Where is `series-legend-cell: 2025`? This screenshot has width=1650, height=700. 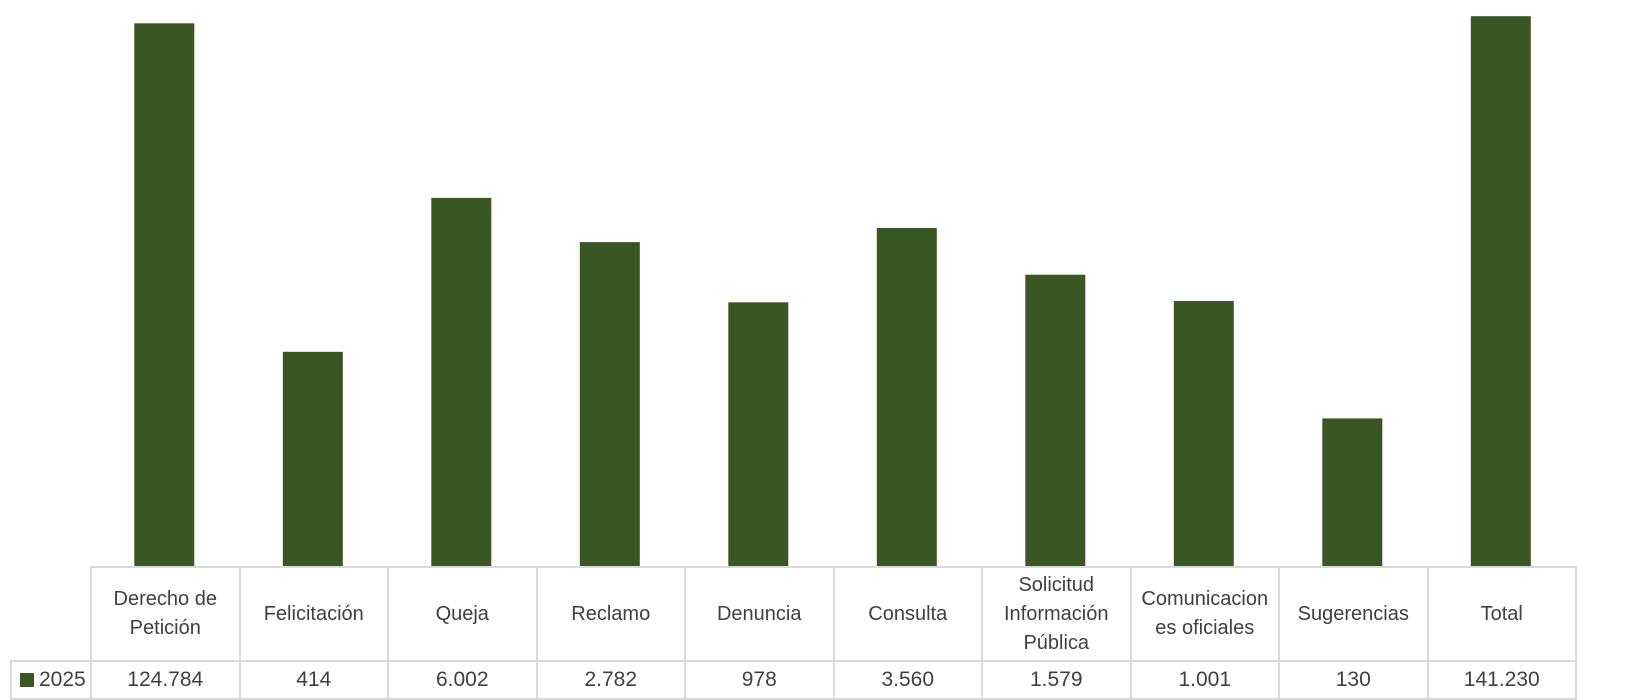
series-legend-cell: 2025 is located at coordinates (51, 680).